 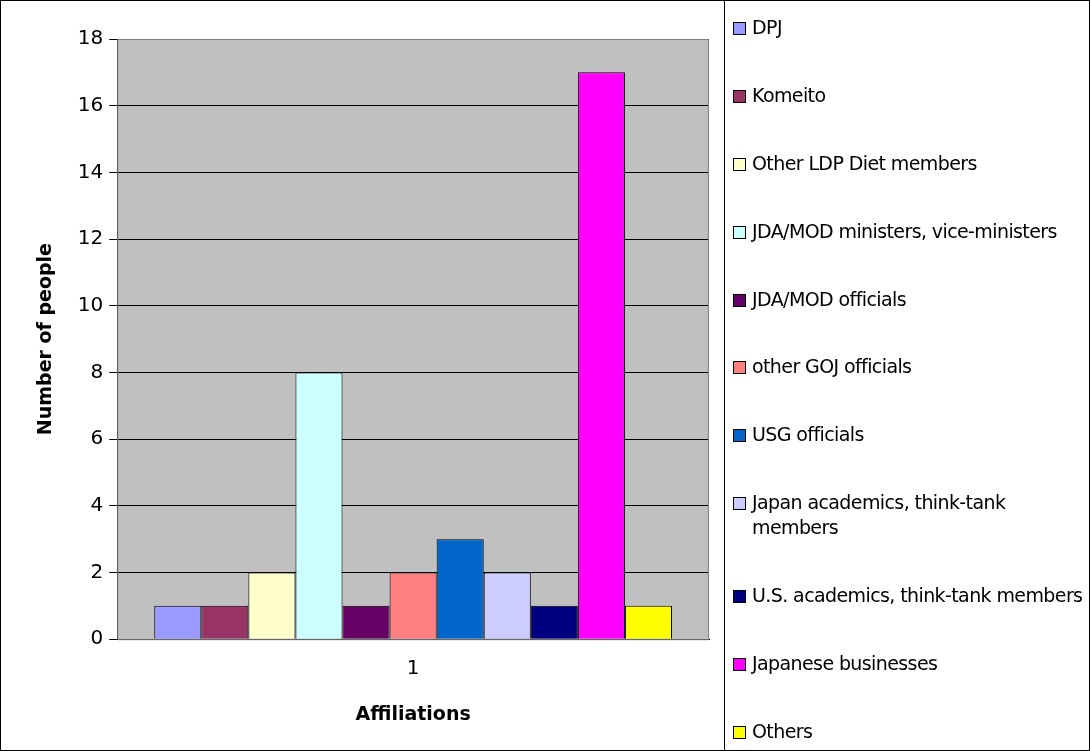 What do you see at coordinates (413, 667) in the screenshot?
I see `x-tick-label: 1` at bounding box center [413, 667].